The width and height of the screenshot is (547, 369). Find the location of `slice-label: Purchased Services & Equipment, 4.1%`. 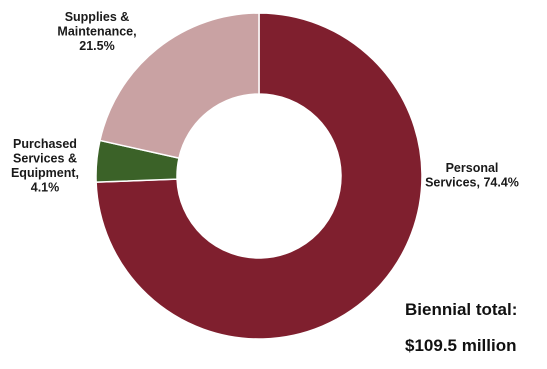

slice-label: Purchased Services & Equipment, 4.1% is located at coordinates (45, 166).